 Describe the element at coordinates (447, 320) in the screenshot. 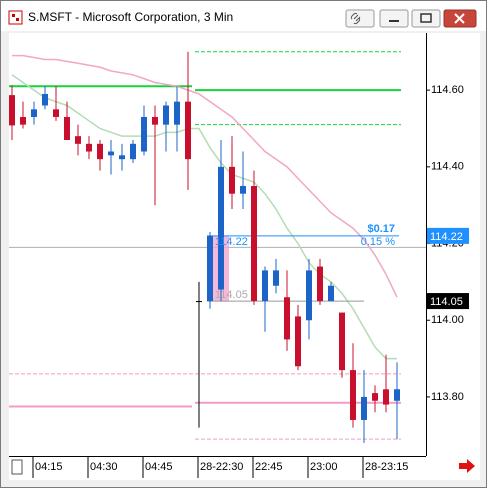

I see `y-tick-label: 114.00` at that location.